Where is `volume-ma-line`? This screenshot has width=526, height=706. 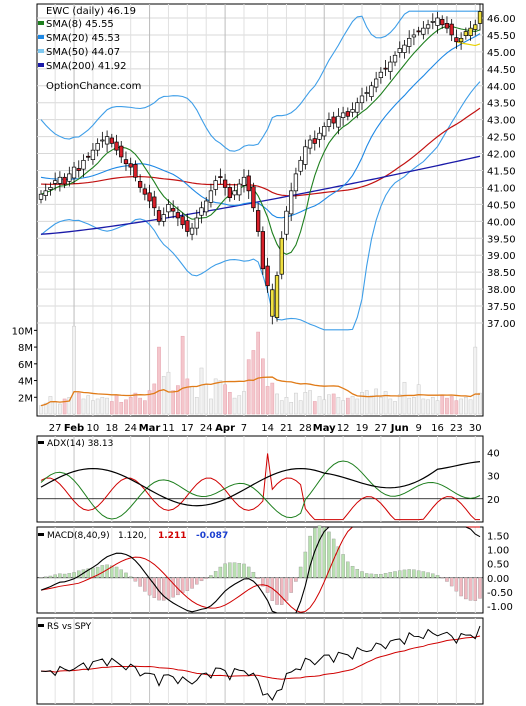
volume-ma-line is located at coordinates (260, 391).